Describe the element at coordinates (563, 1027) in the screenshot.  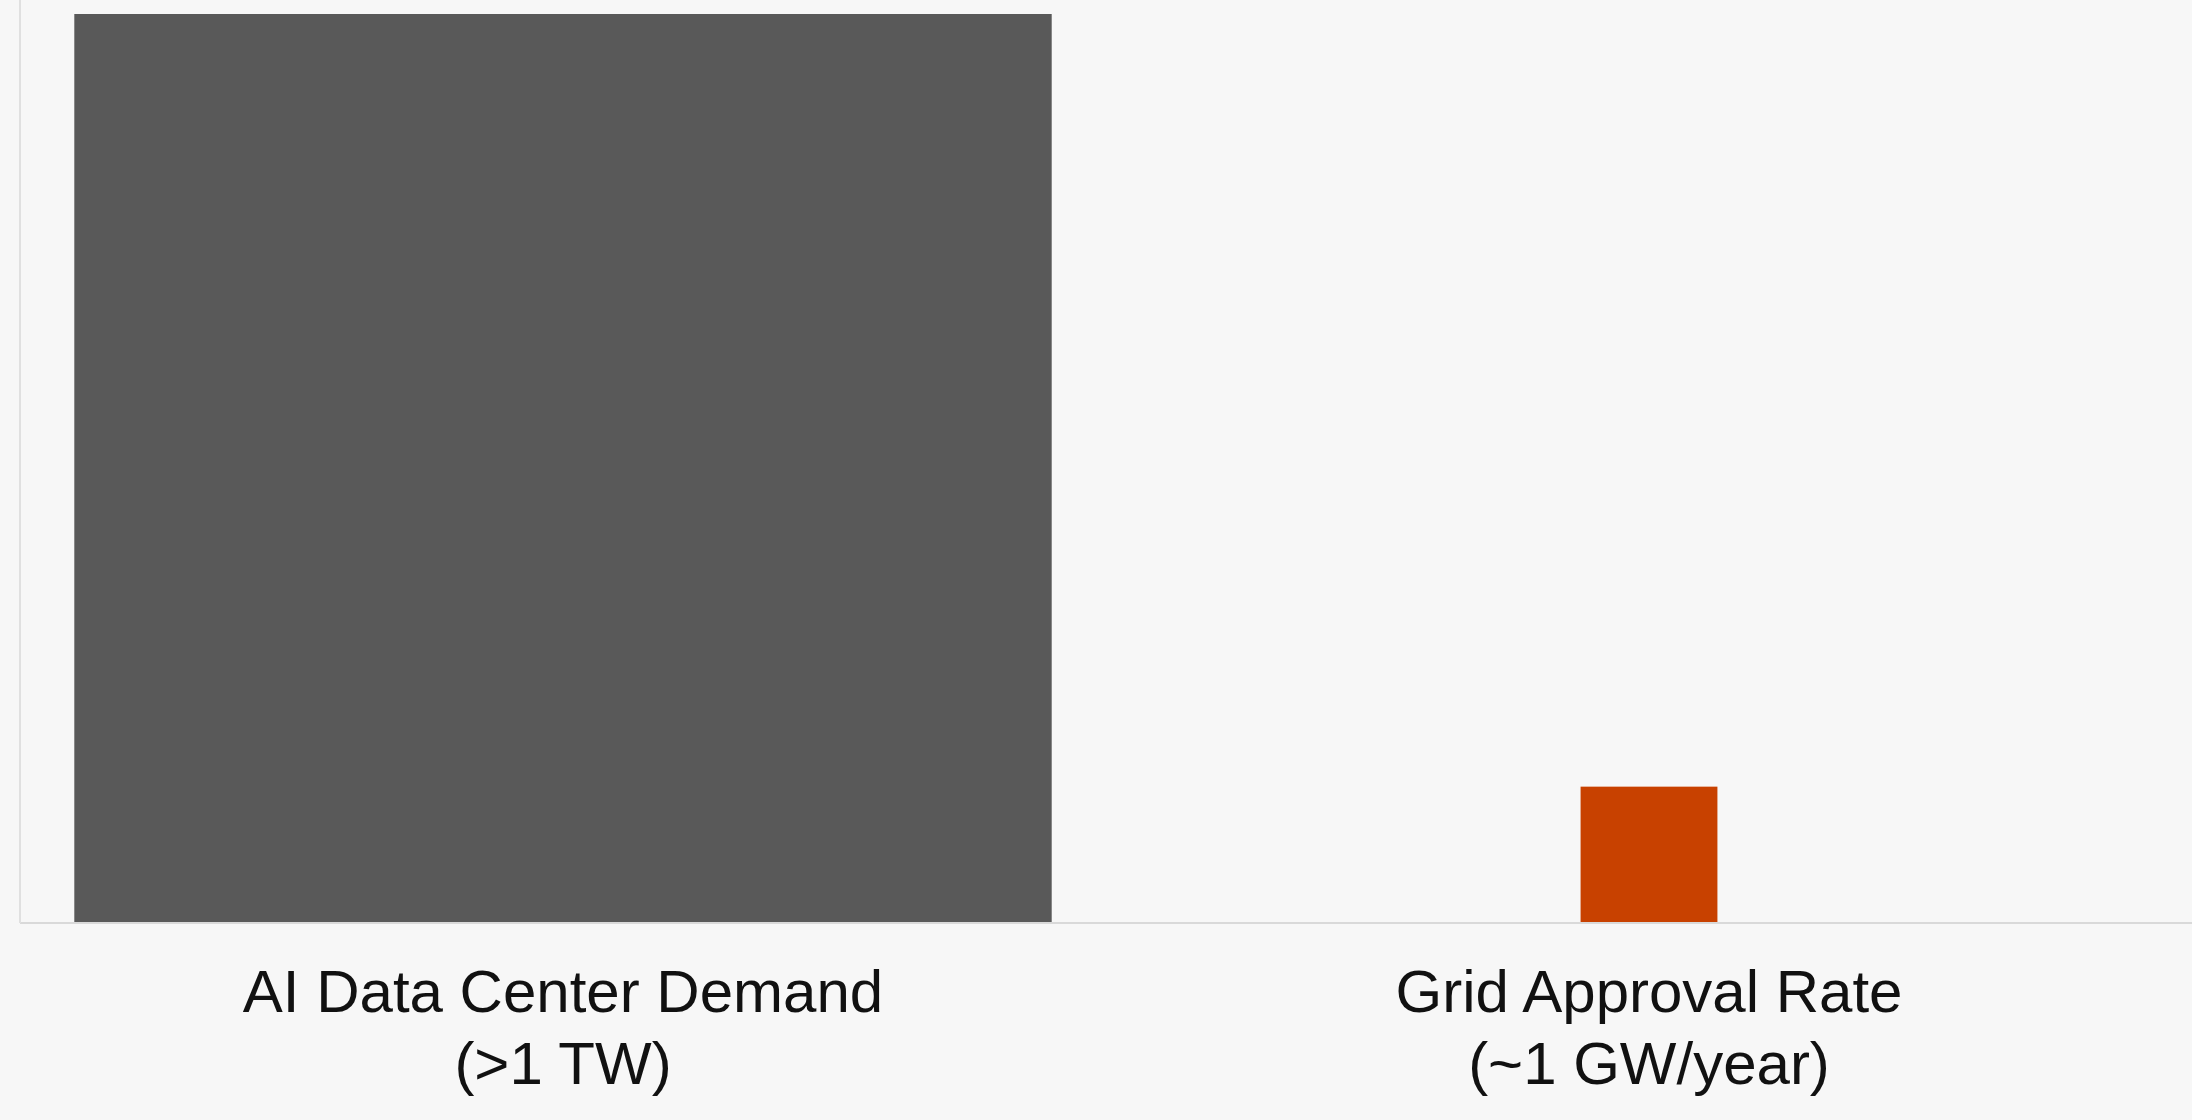
I see `x-tick-label: AI Data Center Demand (>1 TW)` at that location.